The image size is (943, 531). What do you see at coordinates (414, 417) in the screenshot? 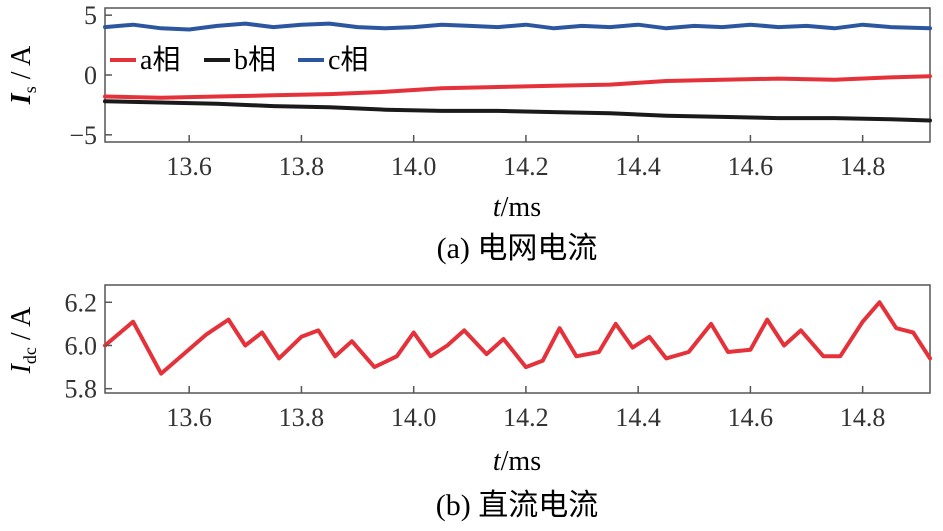
I see `panel-b-x-tick-label: 14.0` at bounding box center [414, 417].